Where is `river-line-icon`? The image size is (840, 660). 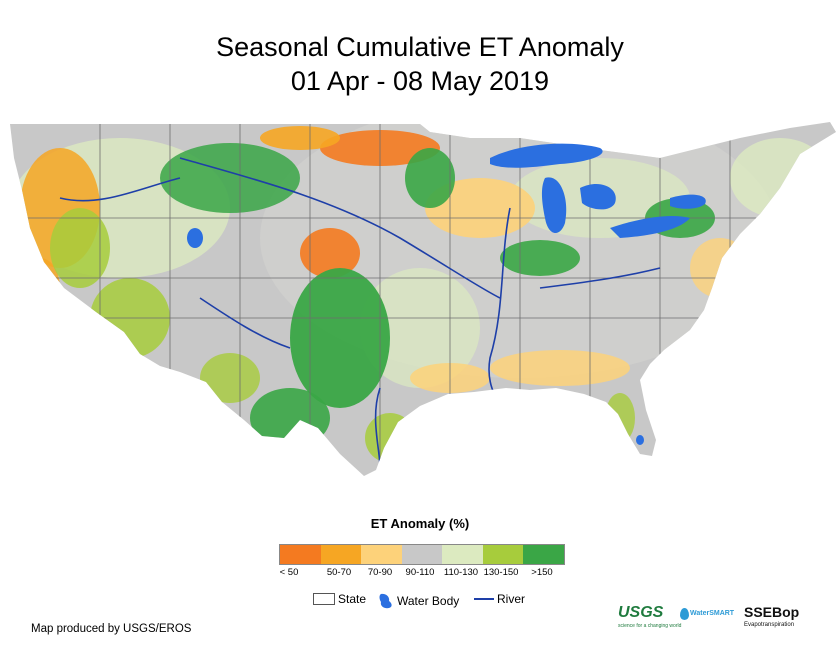 river-line-icon is located at coordinates (484, 599).